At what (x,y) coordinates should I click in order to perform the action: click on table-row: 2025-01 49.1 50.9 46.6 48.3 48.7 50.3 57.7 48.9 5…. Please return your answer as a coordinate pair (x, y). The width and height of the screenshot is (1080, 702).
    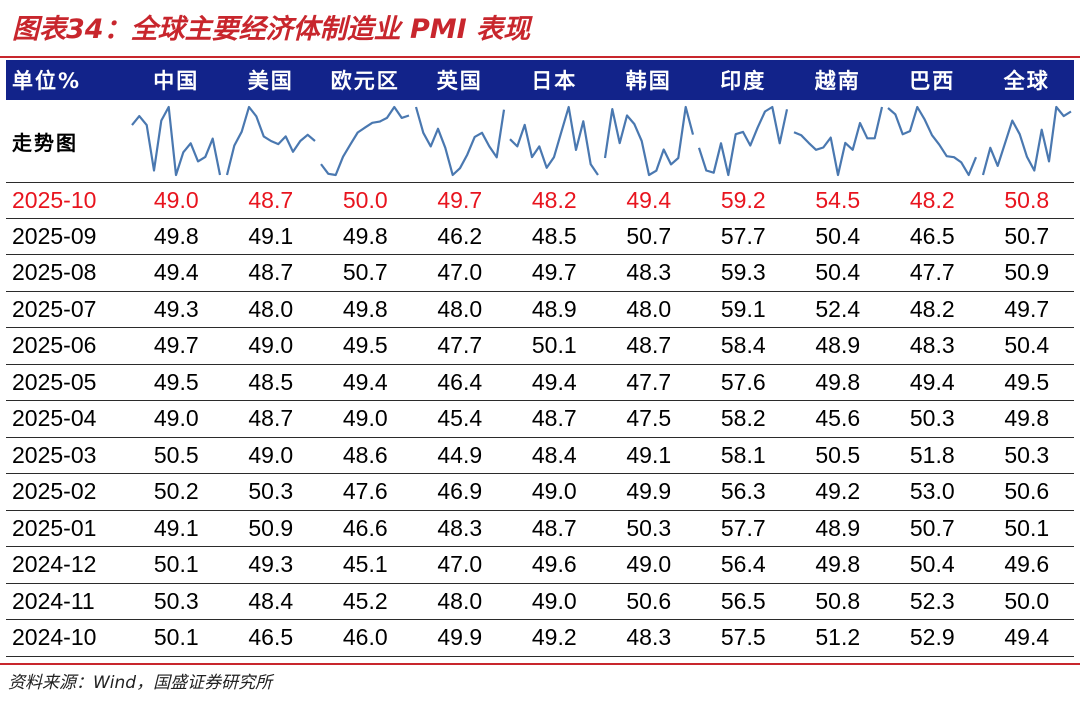
    Looking at the image, I should click on (540, 529).